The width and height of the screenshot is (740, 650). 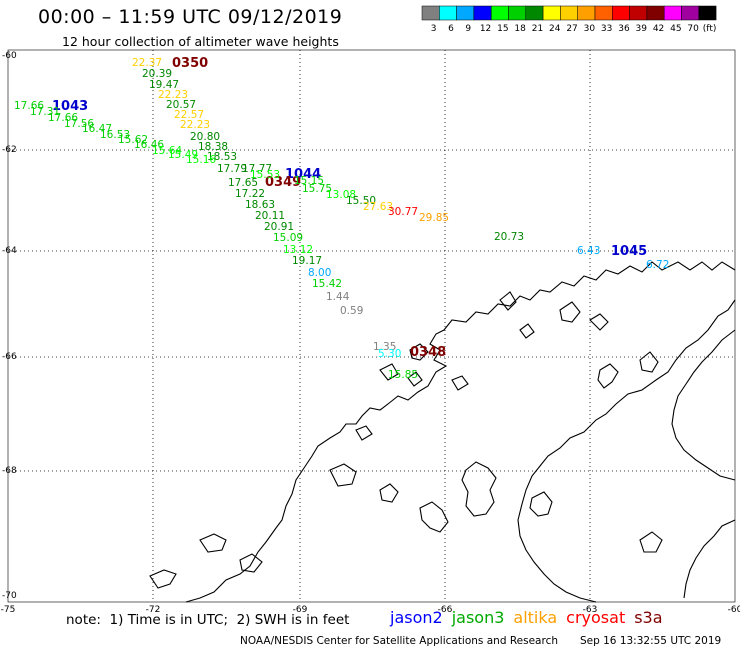 What do you see at coordinates (651, 641) in the screenshot?
I see `generated-timestamp: Sep 16 13:32:55 UTC 2019` at bounding box center [651, 641].